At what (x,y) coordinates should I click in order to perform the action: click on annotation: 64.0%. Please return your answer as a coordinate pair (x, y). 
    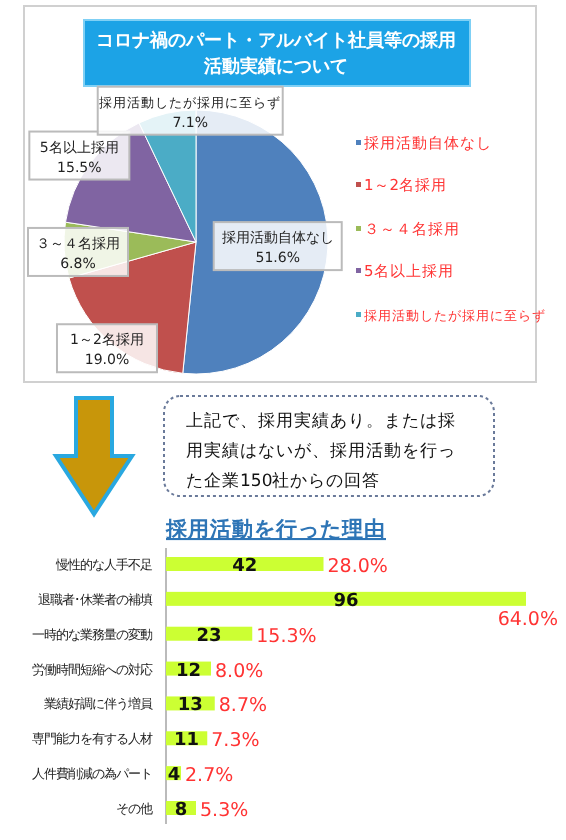
    Looking at the image, I should click on (527, 619).